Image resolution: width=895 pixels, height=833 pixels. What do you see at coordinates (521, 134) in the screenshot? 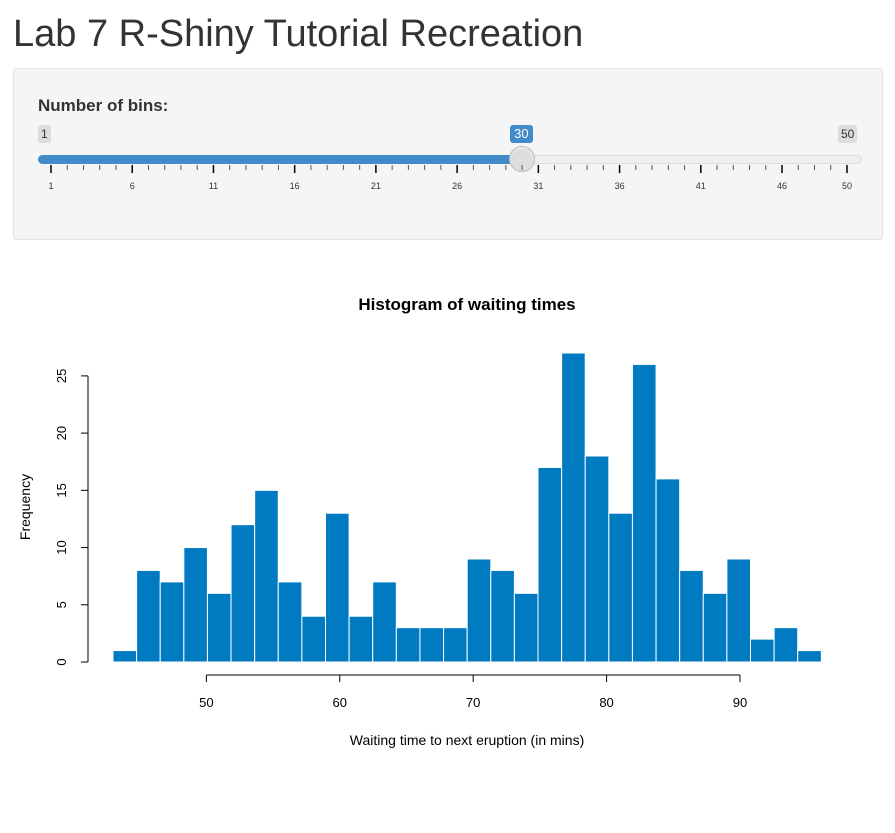
I see `slider-value-badge: 30` at bounding box center [521, 134].